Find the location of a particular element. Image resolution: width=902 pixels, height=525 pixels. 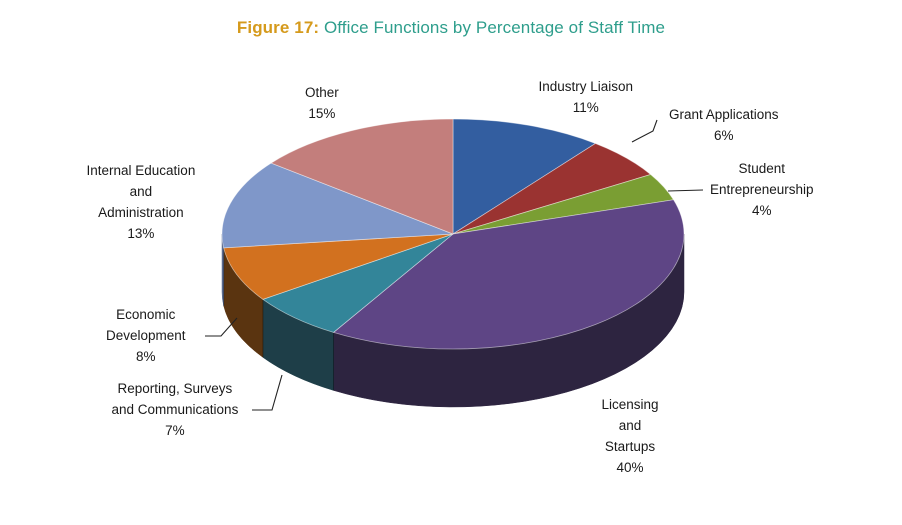

slice-label-line: Development is located at coordinates (146, 335).